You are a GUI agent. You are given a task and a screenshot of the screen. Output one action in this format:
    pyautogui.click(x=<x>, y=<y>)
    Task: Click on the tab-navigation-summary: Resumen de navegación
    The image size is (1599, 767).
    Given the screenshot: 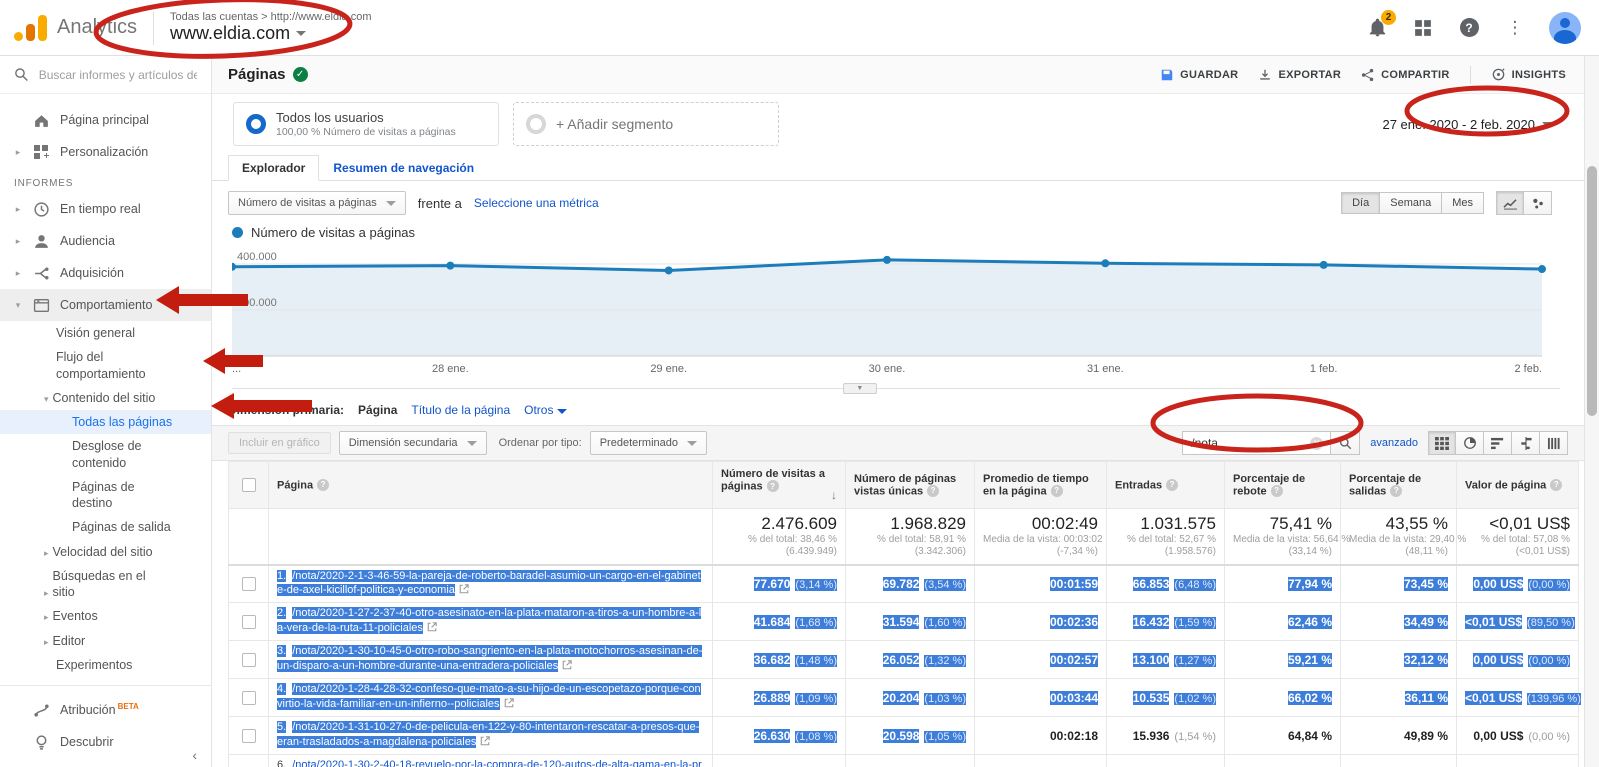 What is the action you would take?
    pyautogui.click(x=404, y=168)
    